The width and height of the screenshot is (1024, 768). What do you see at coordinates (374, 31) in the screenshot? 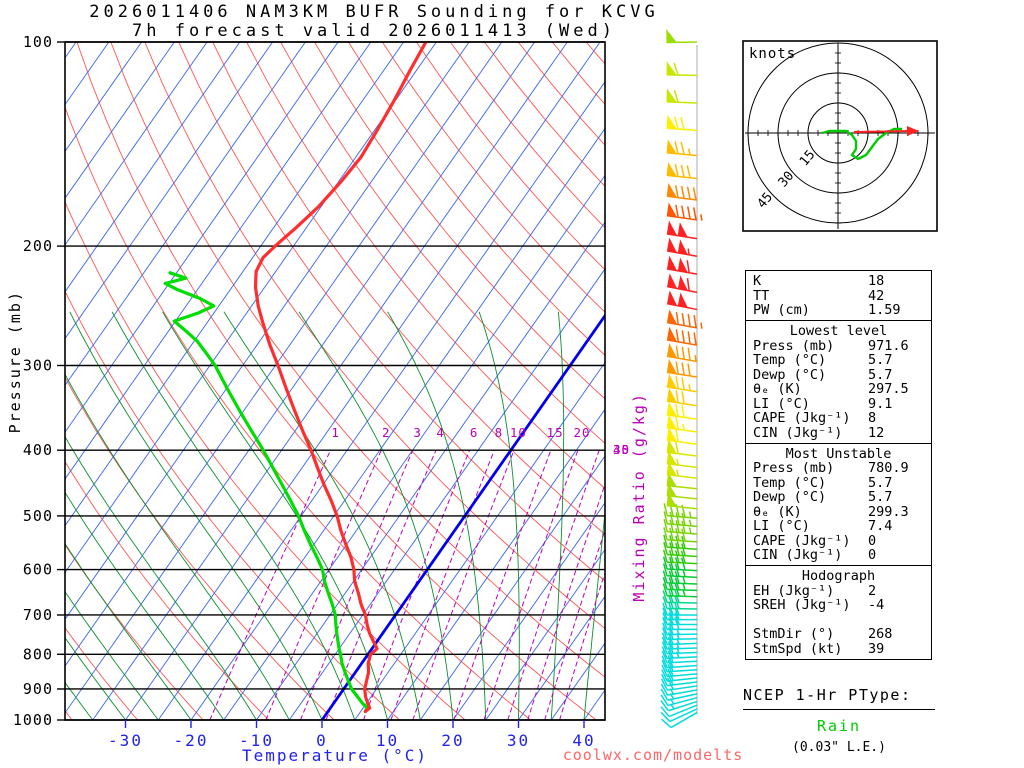
I see `chart-title-line2: 7h forecast valid 2026011413 (Wed)` at bounding box center [374, 31].